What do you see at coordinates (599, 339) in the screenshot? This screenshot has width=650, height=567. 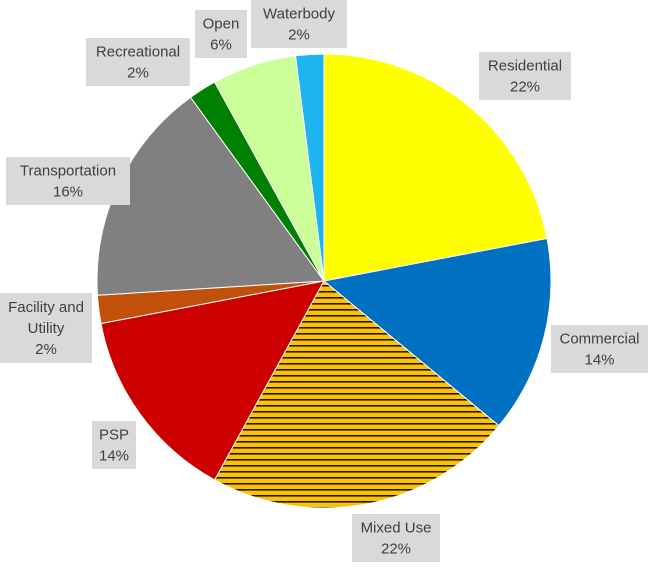 I see `data-label-category: Commercial` at bounding box center [599, 339].